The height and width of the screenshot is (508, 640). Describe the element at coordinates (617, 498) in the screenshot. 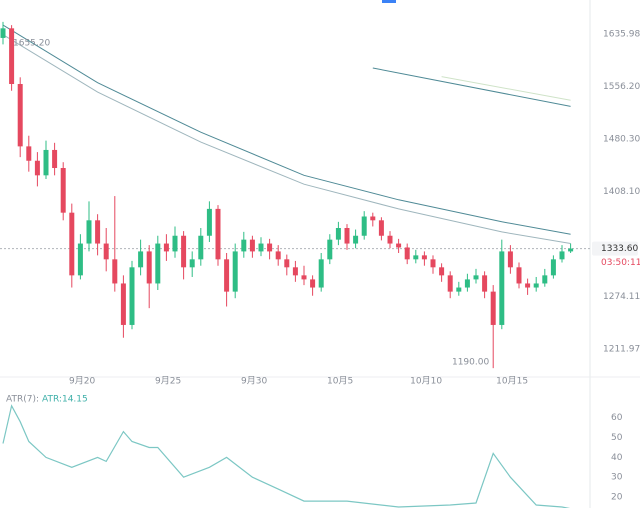

I see `indicator-tick-label: 20` at that location.